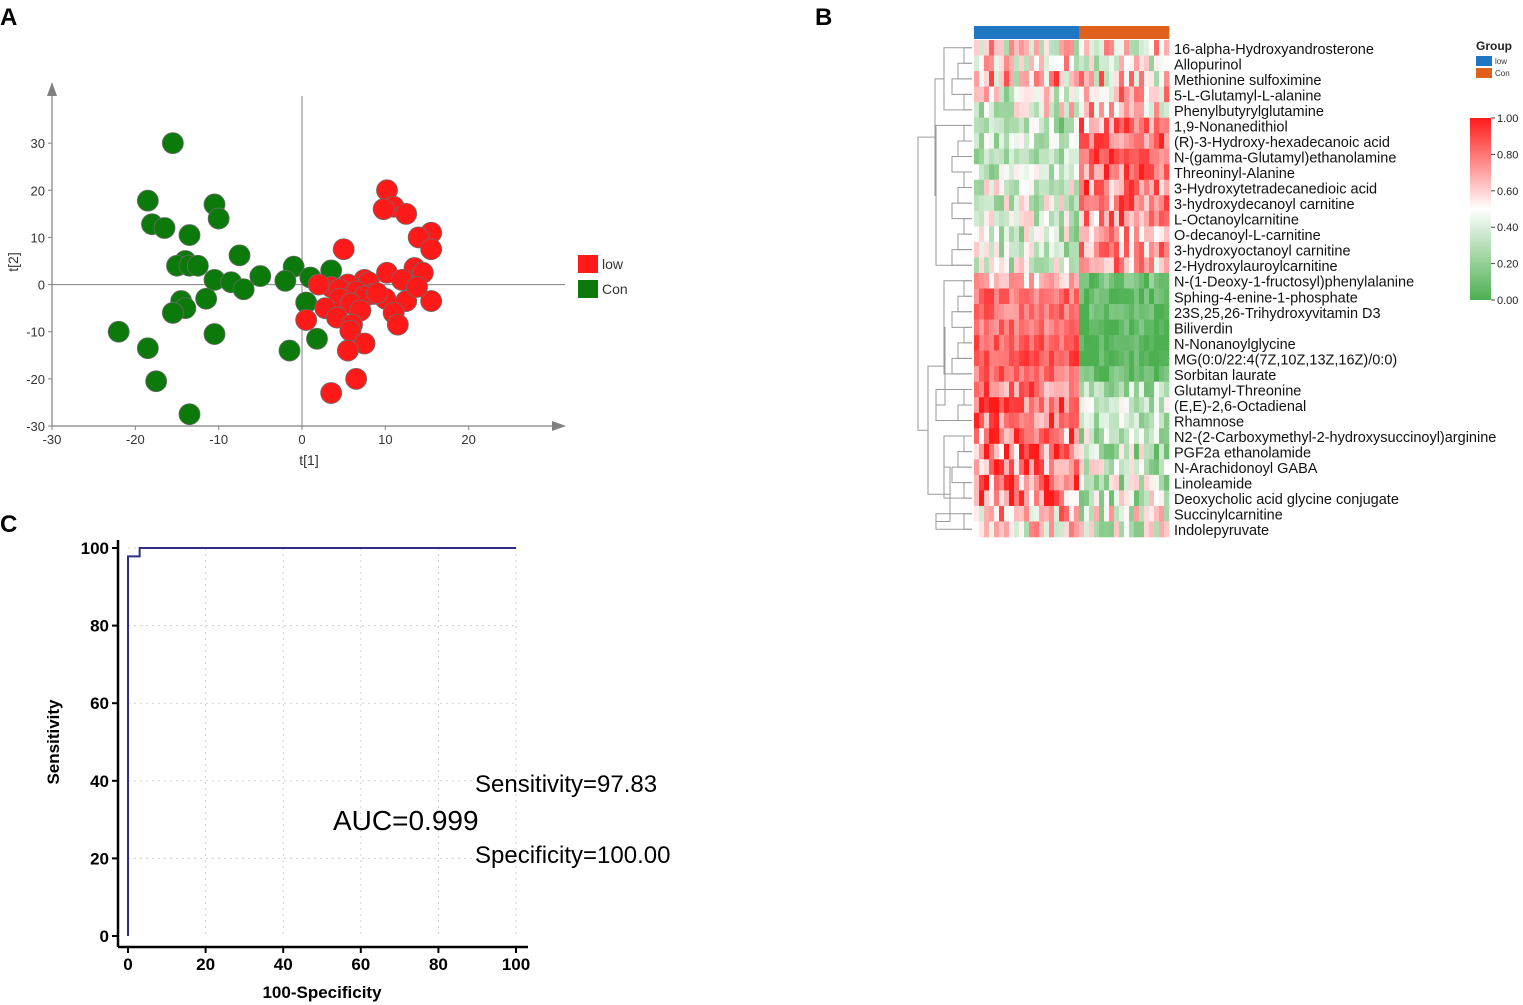 The image size is (1523, 1005). What do you see at coordinates (1507, 301) in the screenshot?
I see `colorbar-tick-label: 0.00` at bounding box center [1507, 301].